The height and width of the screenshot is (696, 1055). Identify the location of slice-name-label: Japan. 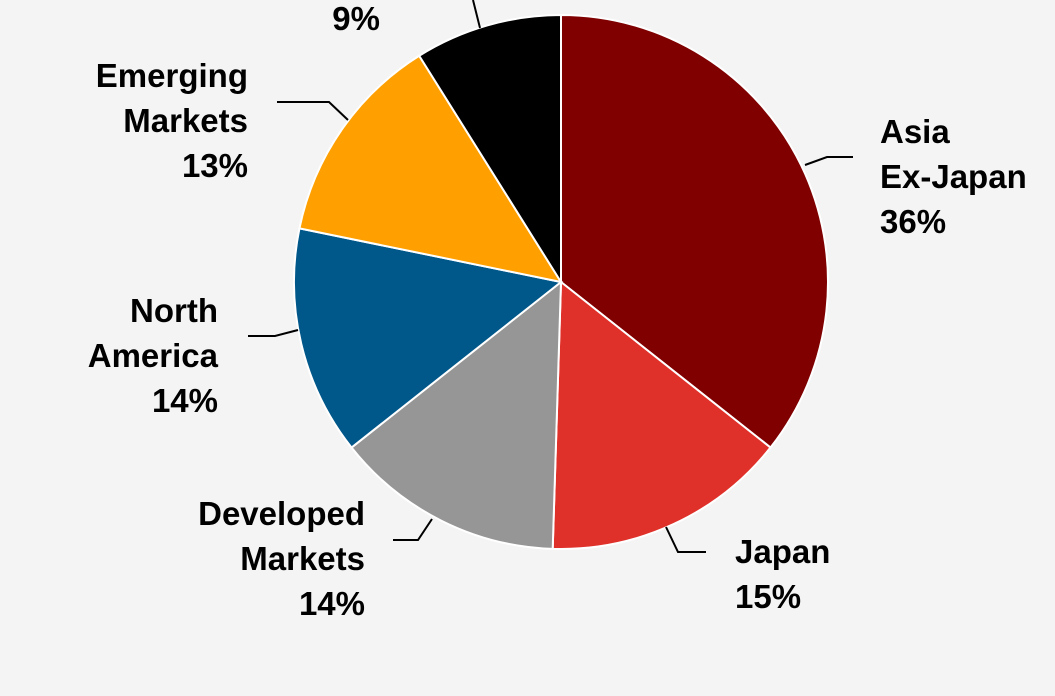
(782, 551).